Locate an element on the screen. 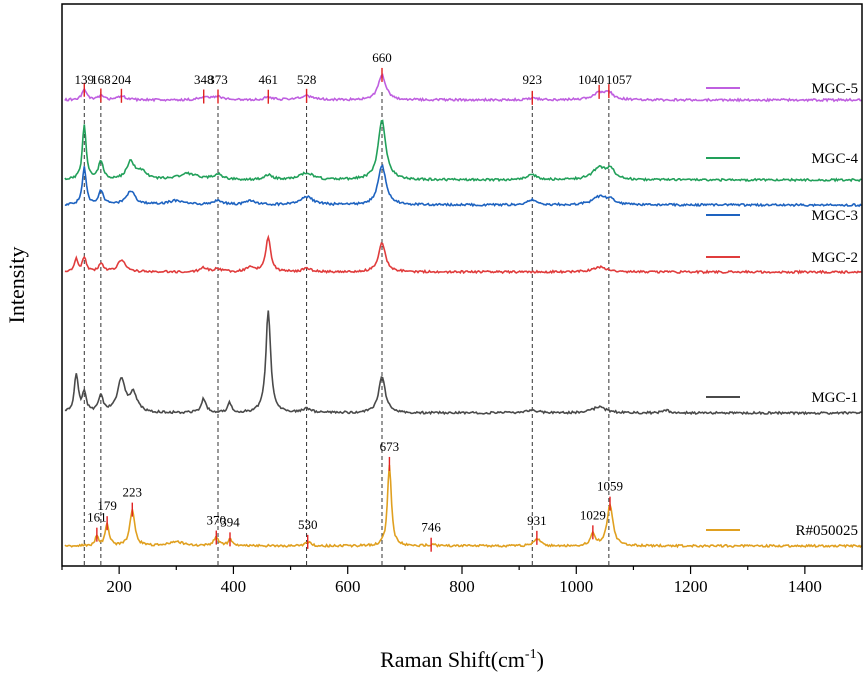 This screenshot has height=685, width=868. x-tick-label-800: 800 is located at coordinates (462, 586).